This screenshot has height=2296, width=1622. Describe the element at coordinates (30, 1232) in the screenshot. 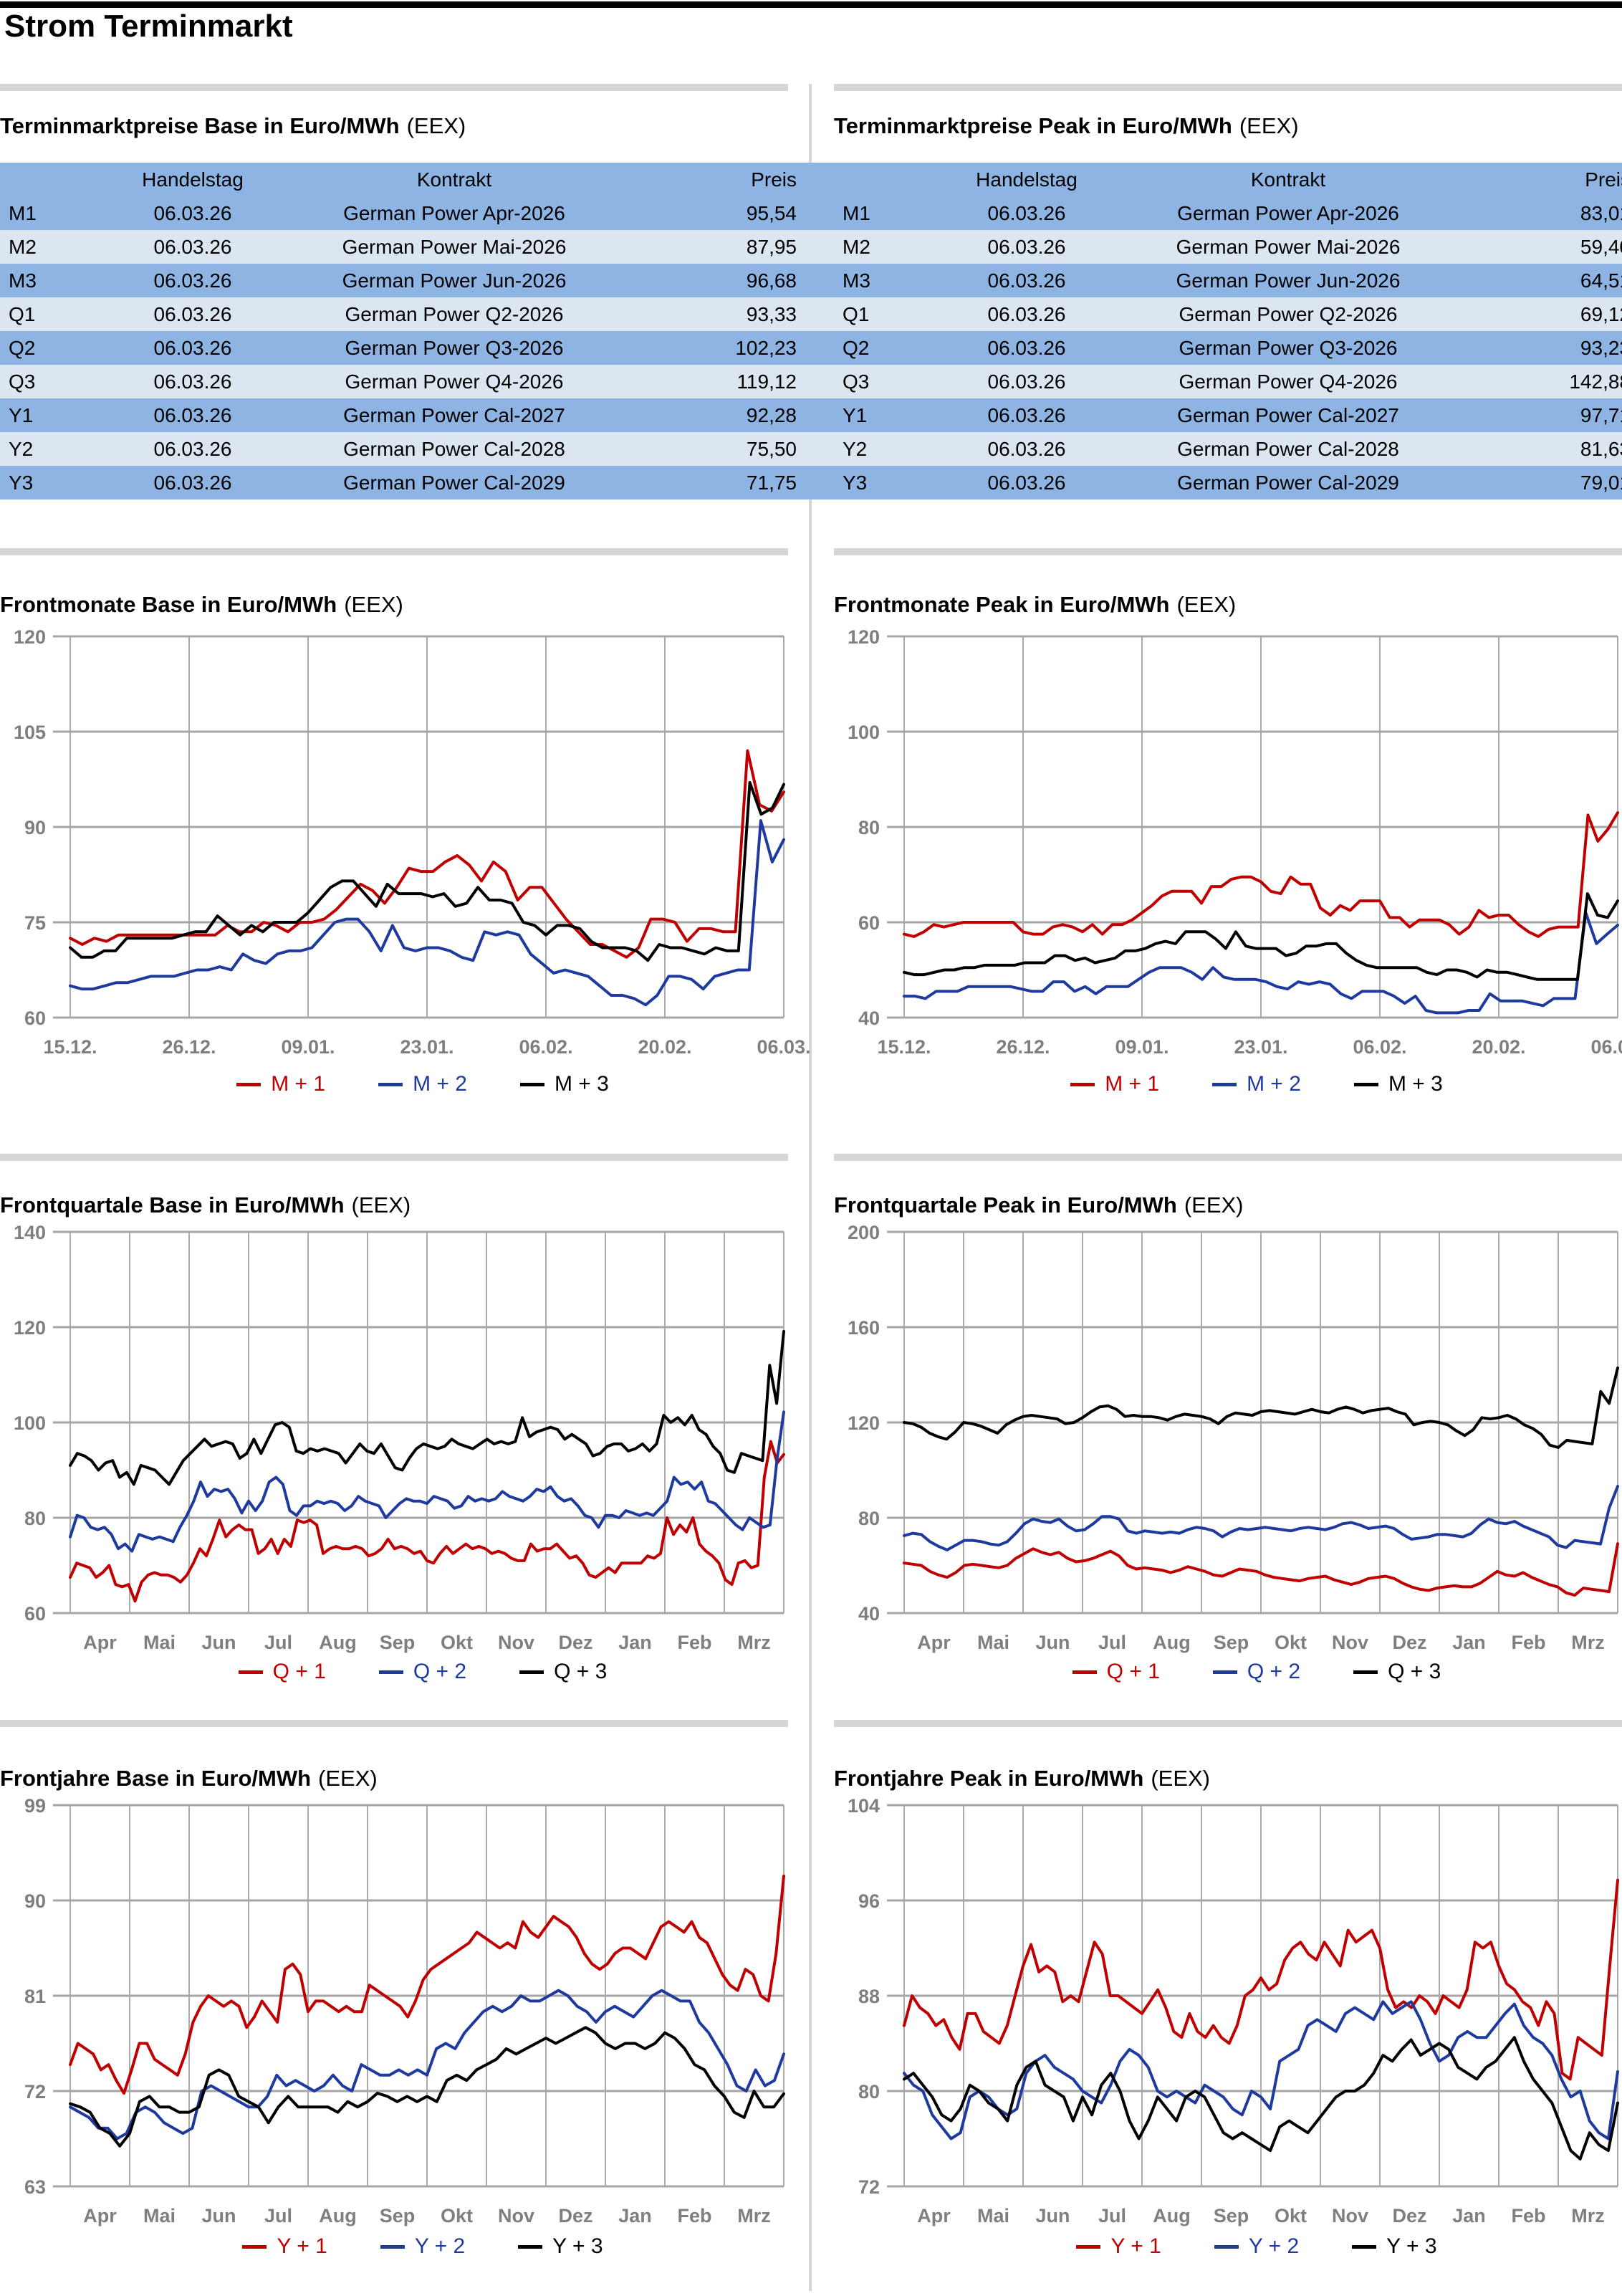

I see `svg-text: 140` at that location.